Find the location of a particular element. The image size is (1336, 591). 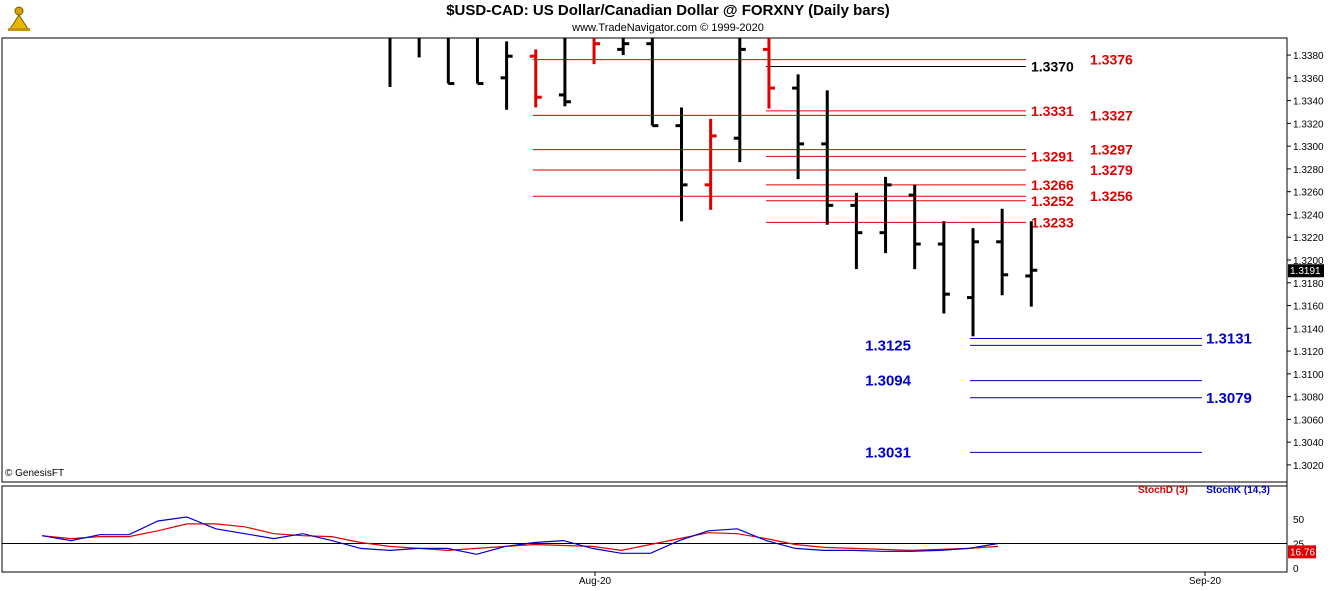

y-tick-label: 1.3020 is located at coordinates (1308, 466).